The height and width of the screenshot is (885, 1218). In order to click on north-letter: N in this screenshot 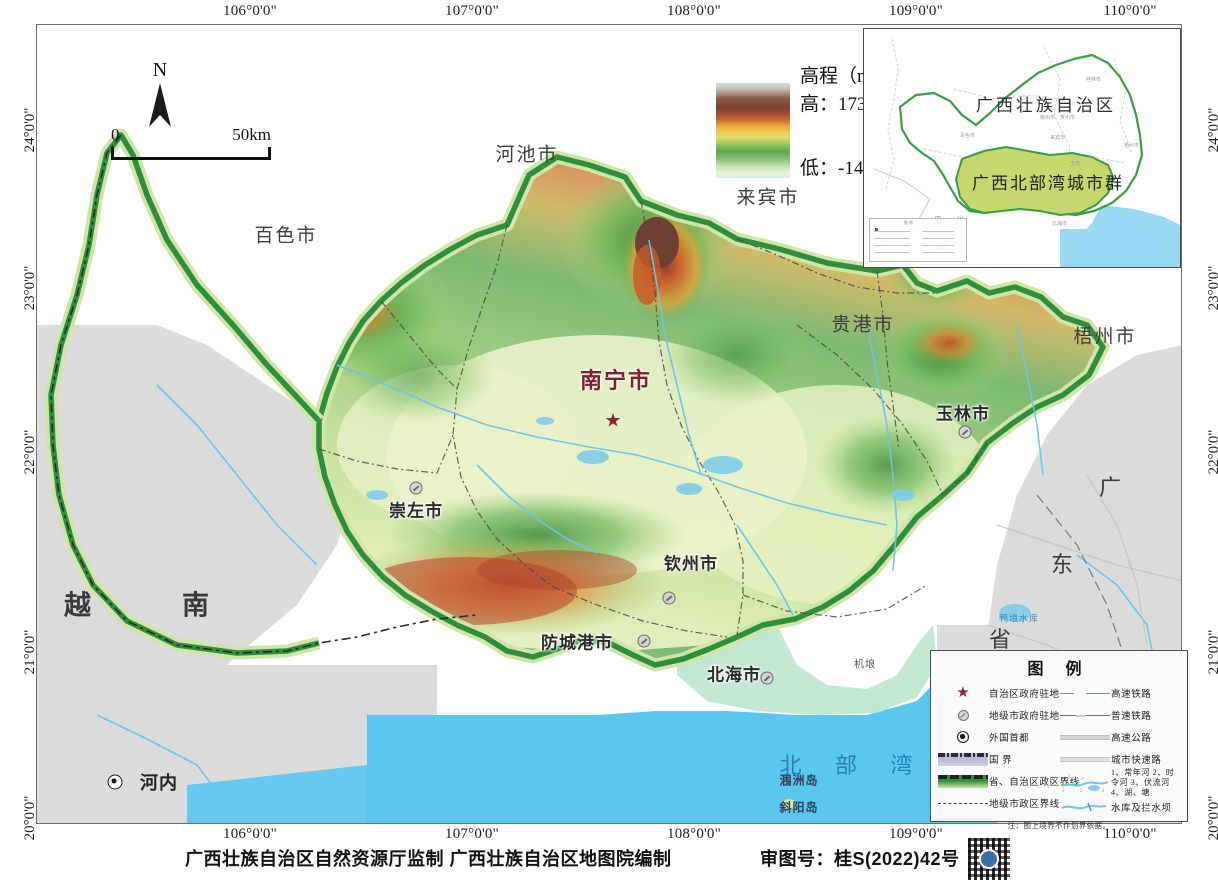, I will do `click(160, 70)`.